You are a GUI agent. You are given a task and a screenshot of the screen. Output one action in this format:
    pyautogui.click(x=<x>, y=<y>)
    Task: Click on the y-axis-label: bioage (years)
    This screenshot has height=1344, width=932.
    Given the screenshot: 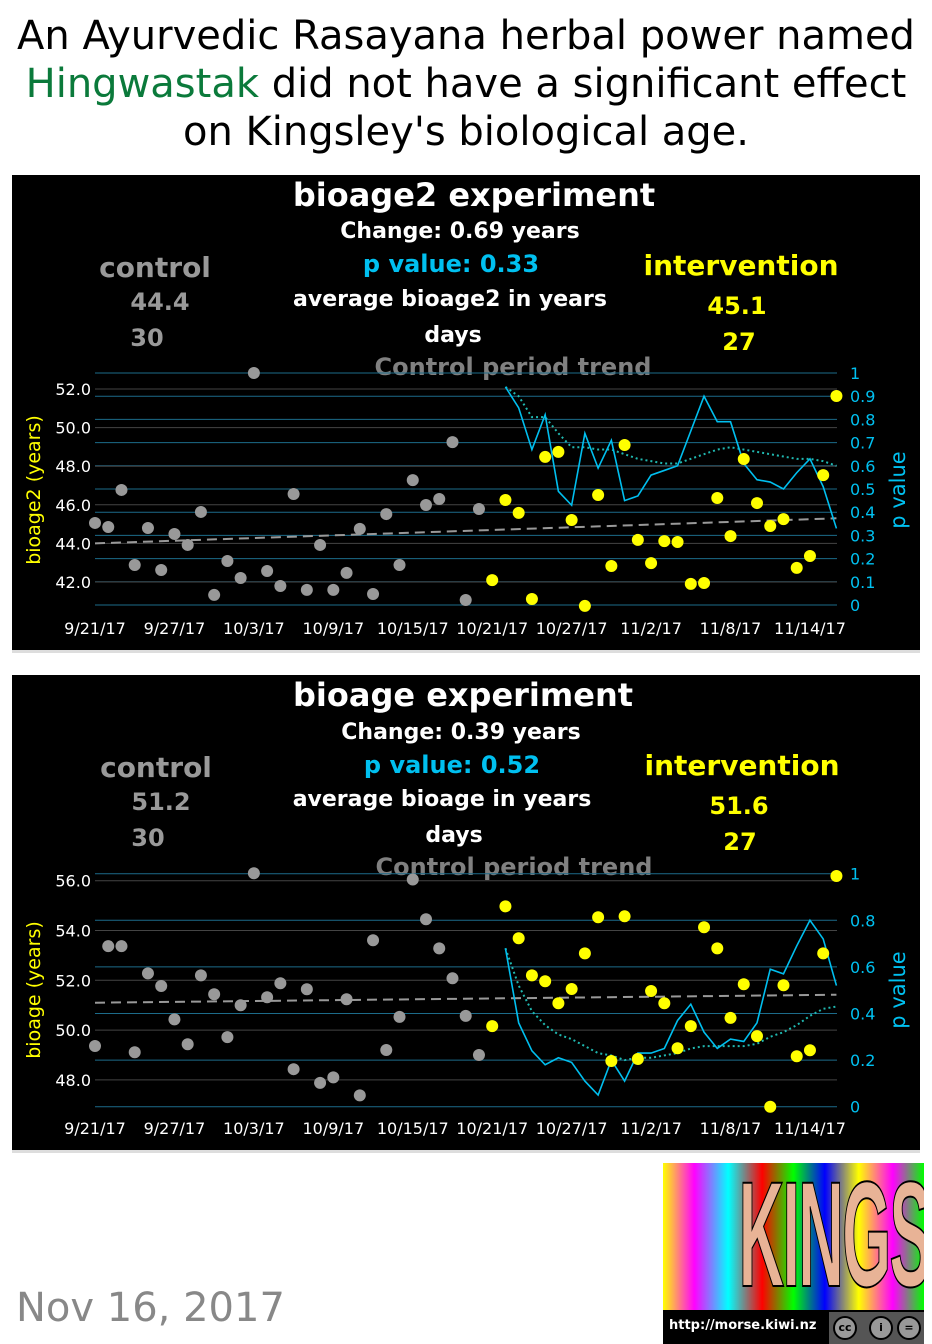 What is the action you would take?
    pyautogui.click(x=34, y=990)
    